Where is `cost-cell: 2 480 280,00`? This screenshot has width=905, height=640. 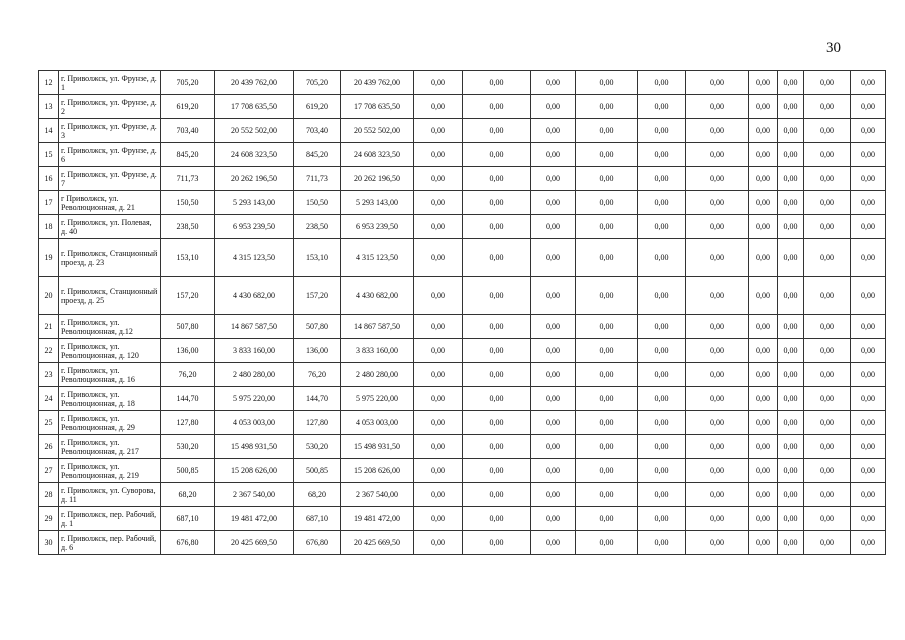
cost-cell: 2 480 280,00 is located at coordinates (254, 374).